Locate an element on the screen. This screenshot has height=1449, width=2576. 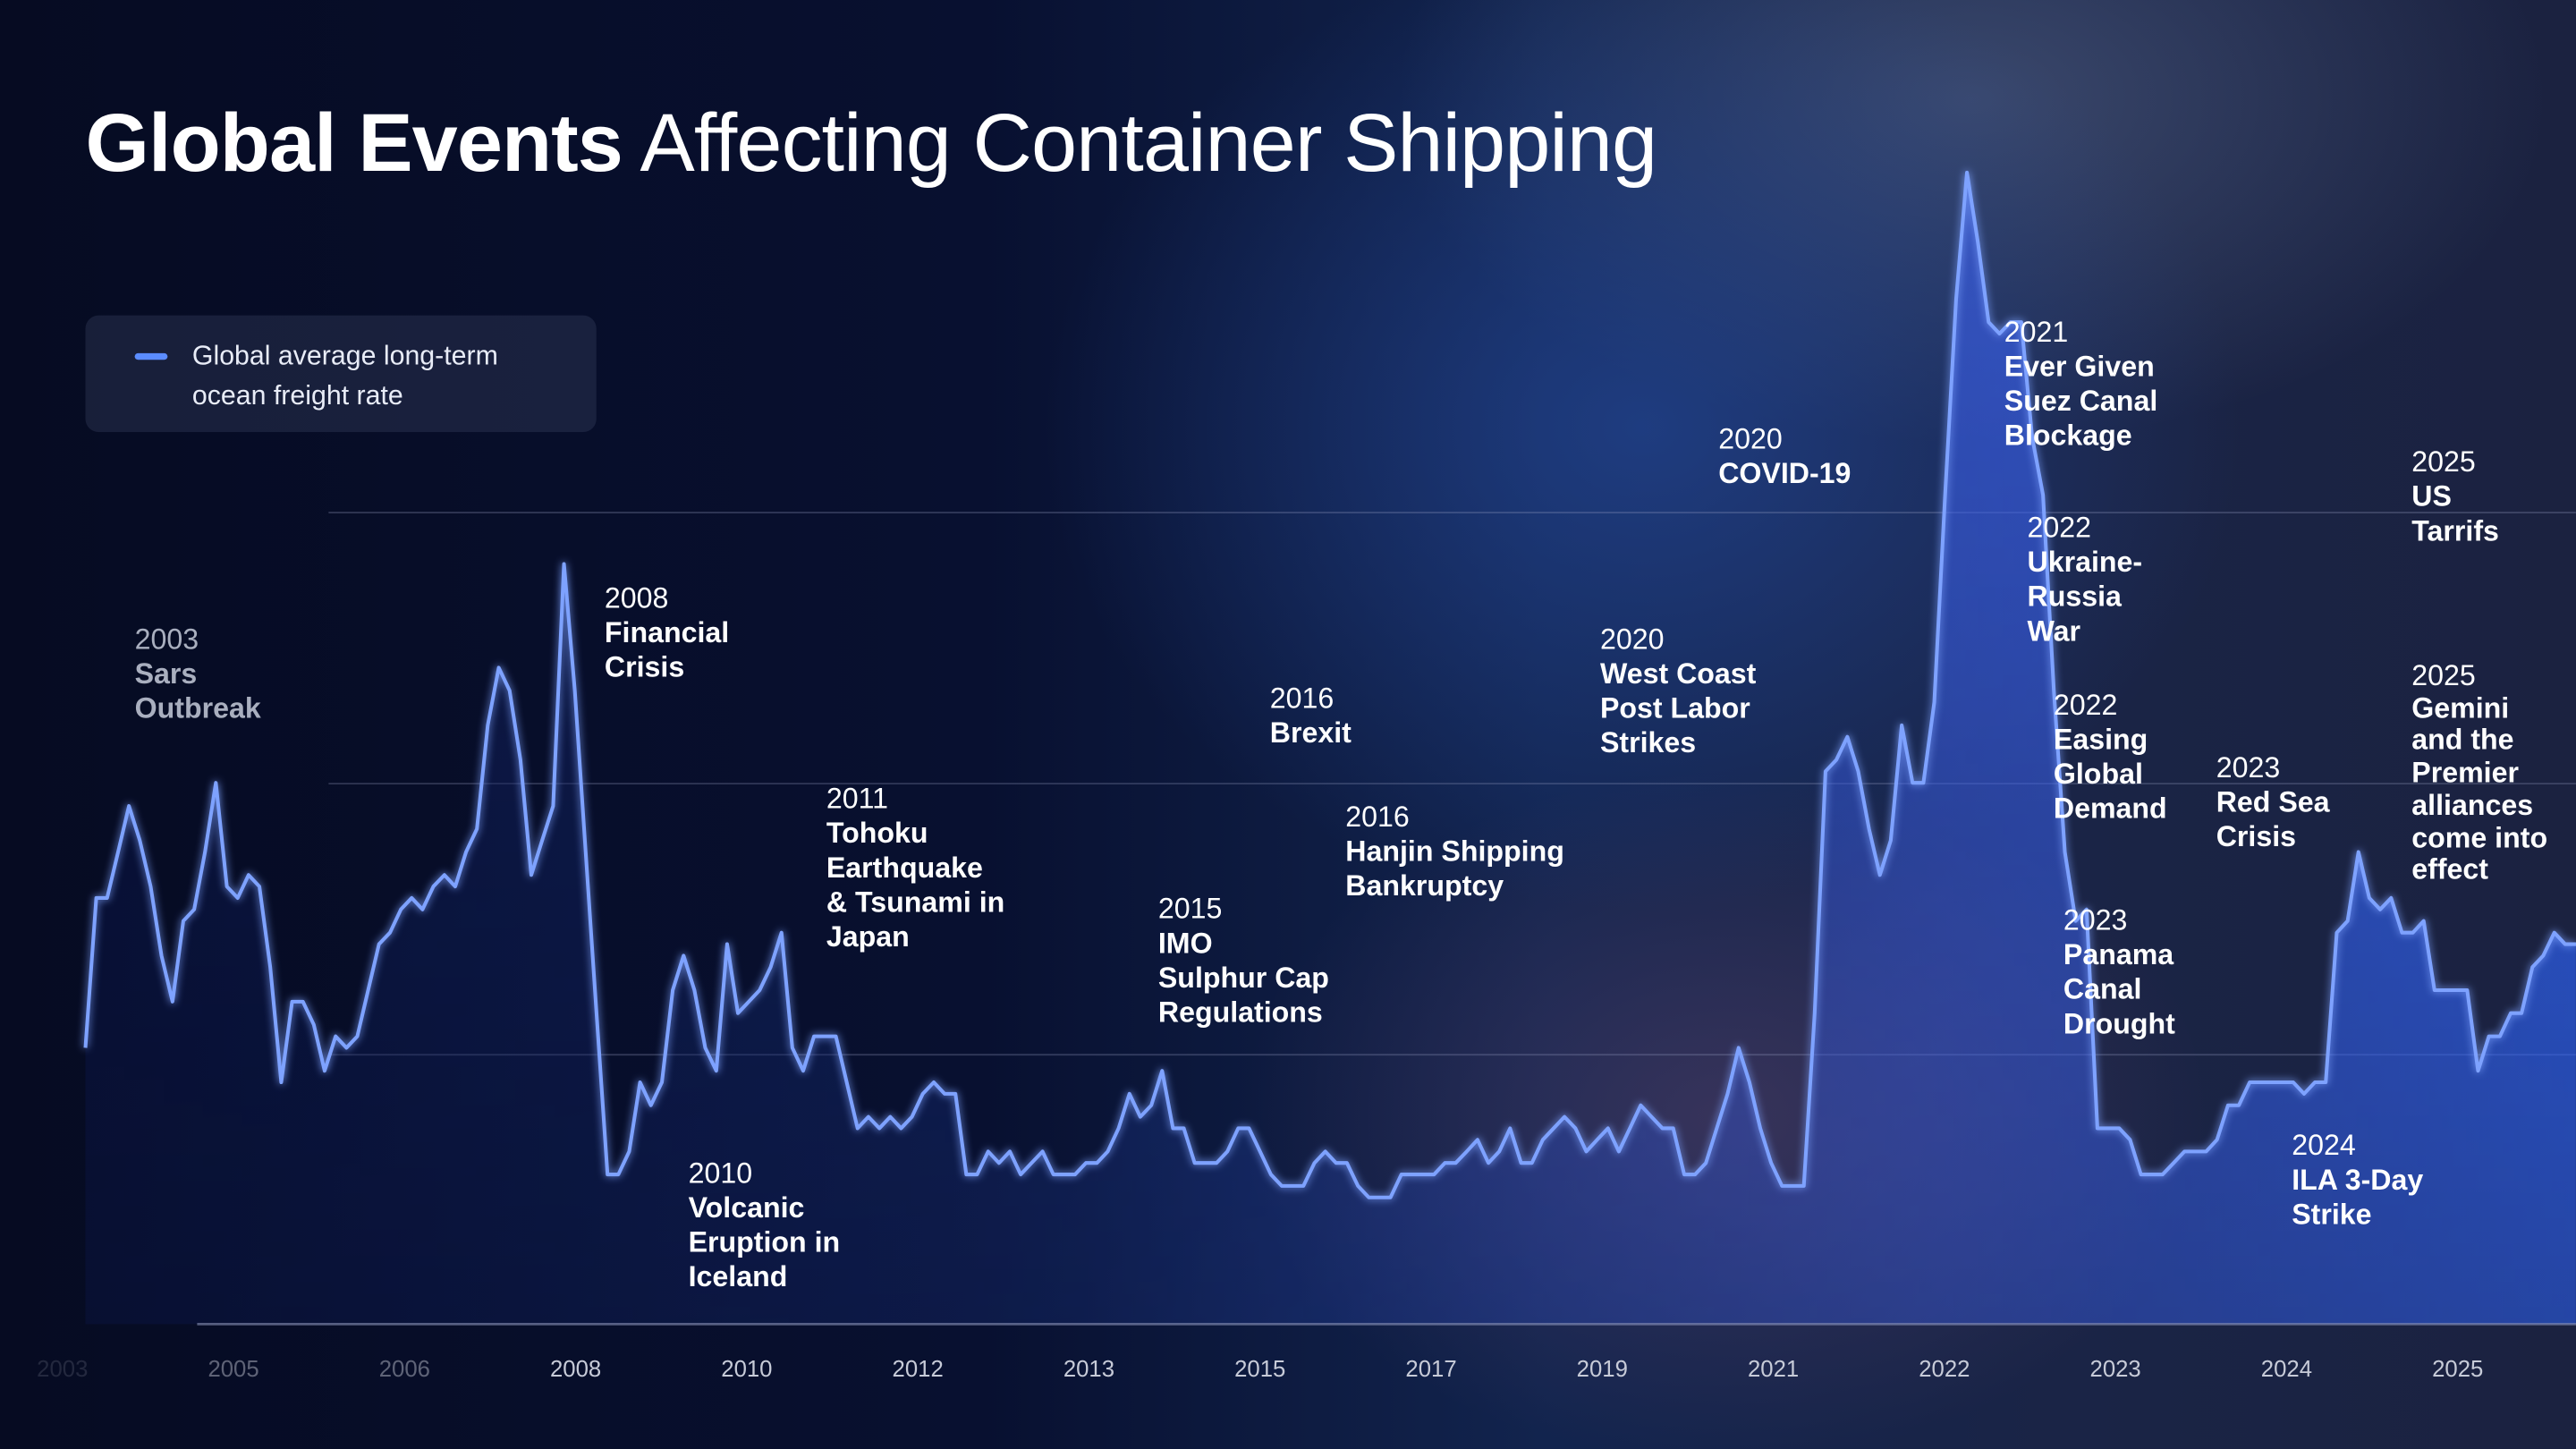
x-tick-label: 2024 is located at coordinates (2286, 1368).